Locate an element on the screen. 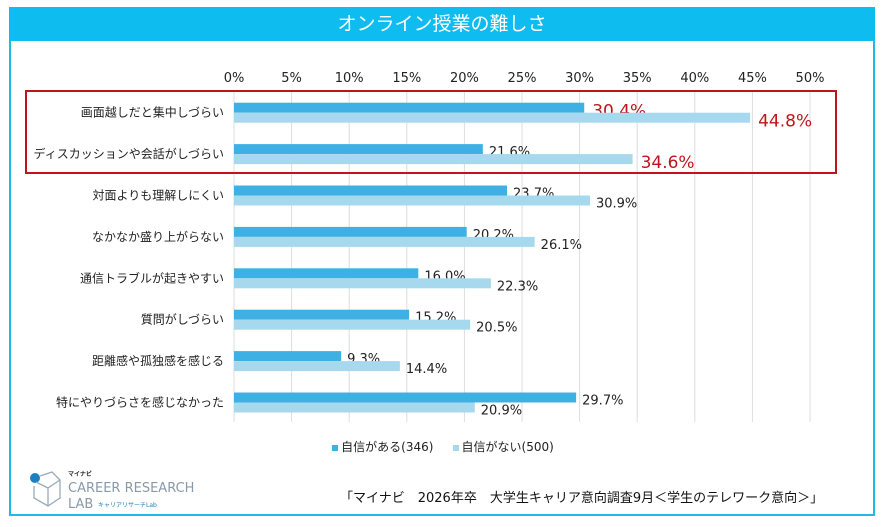 The width and height of the screenshot is (886, 527). category-label: 距離感や孤独感を感じる is located at coordinates (158, 360).